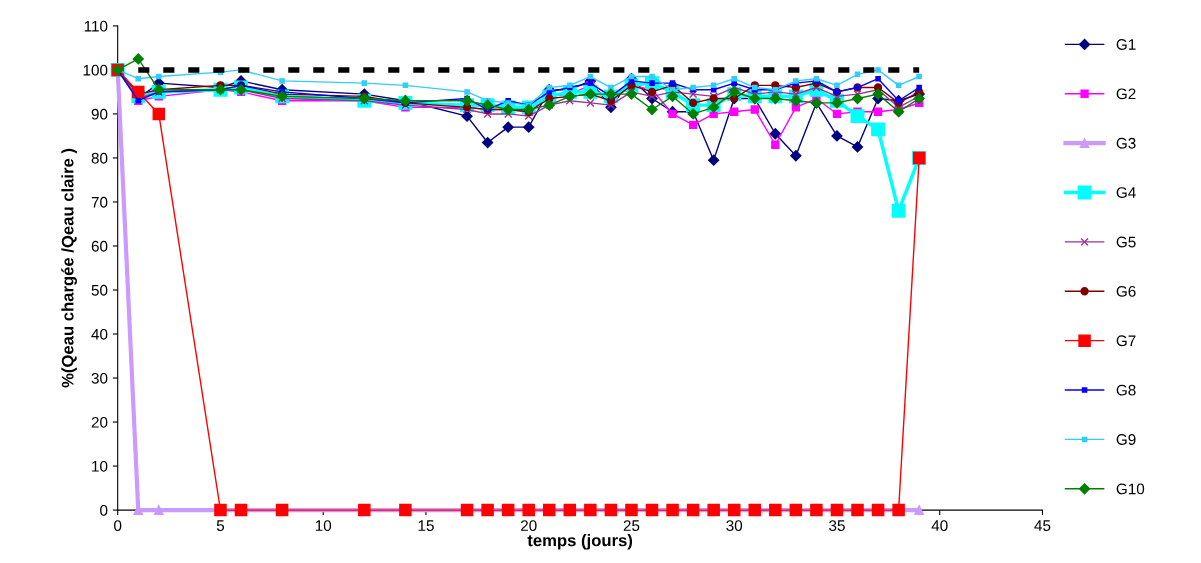 The height and width of the screenshot is (563, 1201). What do you see at coordinates (1126, 390) in the screenshot?
I see `legend-label: G8` at bounding box center [1126, 390].